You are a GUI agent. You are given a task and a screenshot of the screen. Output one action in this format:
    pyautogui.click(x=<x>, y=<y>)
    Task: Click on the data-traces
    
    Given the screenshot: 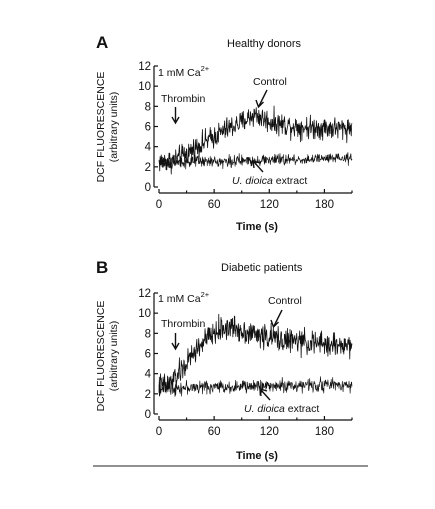 What is the action you would take?
    pyautogui.click(x=255, y=355)
    